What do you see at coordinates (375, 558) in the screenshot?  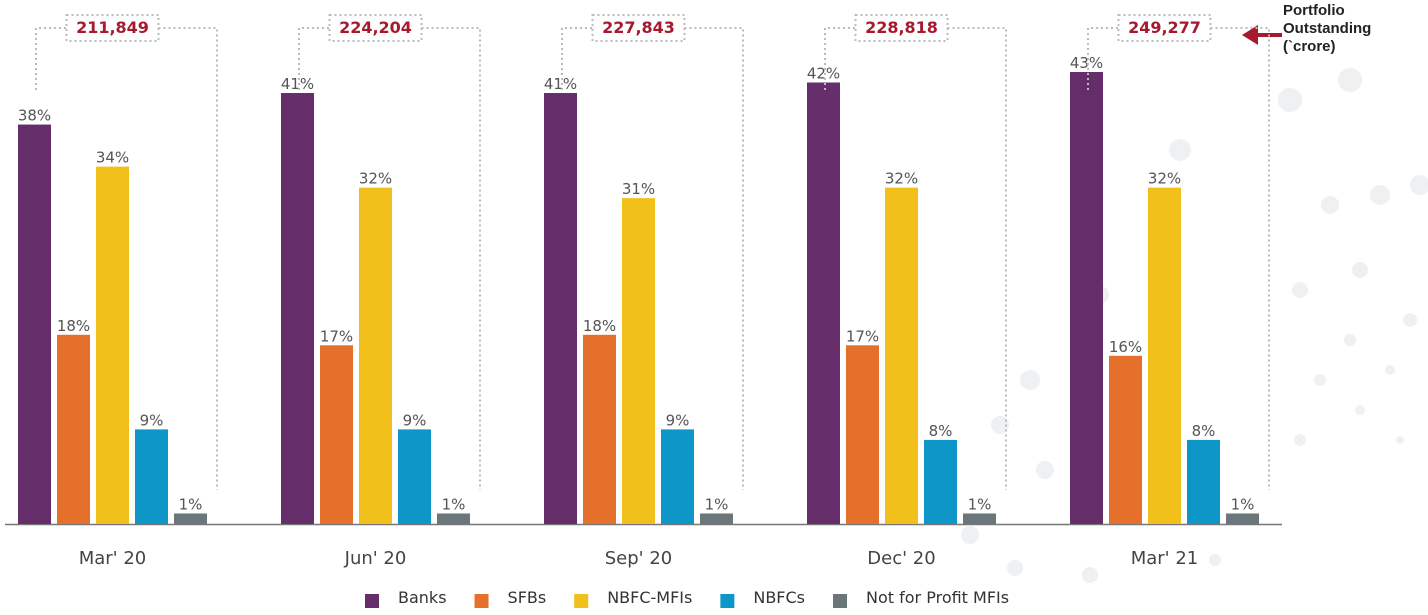 I see `x-tick-label: Jun' 20` at bounding box center [375, 558].